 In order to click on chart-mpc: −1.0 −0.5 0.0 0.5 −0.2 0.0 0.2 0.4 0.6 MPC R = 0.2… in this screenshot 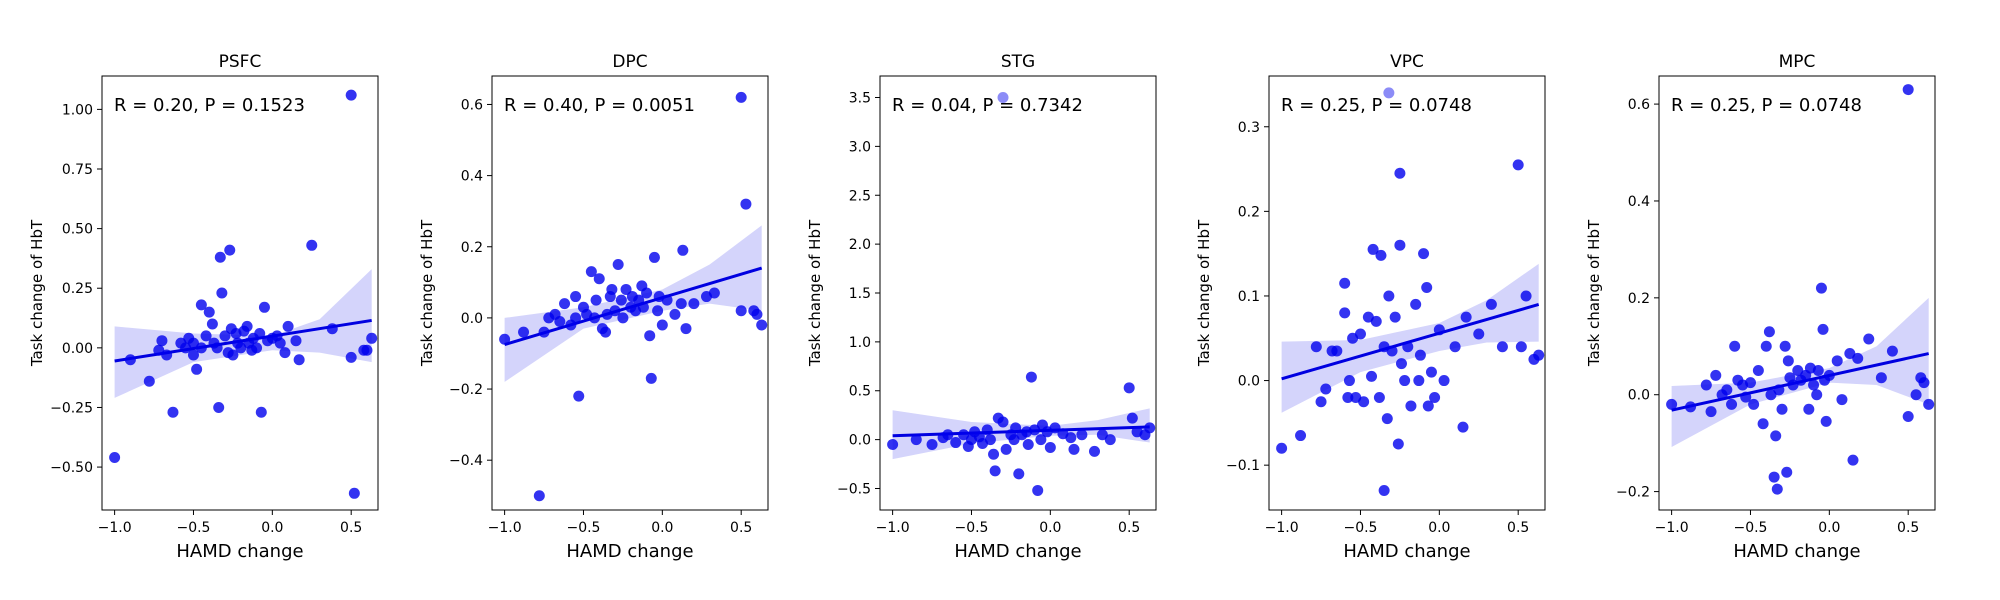, I will do `click(1760, 307)`.